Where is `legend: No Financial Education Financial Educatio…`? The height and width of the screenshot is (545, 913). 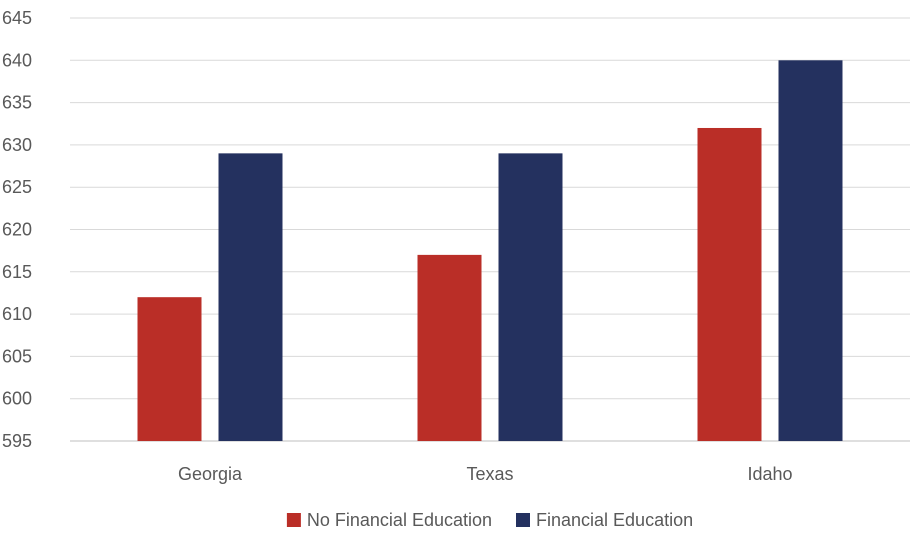 legend: No Financial Education Financial Educatio… is located at coordinates (489, 520).